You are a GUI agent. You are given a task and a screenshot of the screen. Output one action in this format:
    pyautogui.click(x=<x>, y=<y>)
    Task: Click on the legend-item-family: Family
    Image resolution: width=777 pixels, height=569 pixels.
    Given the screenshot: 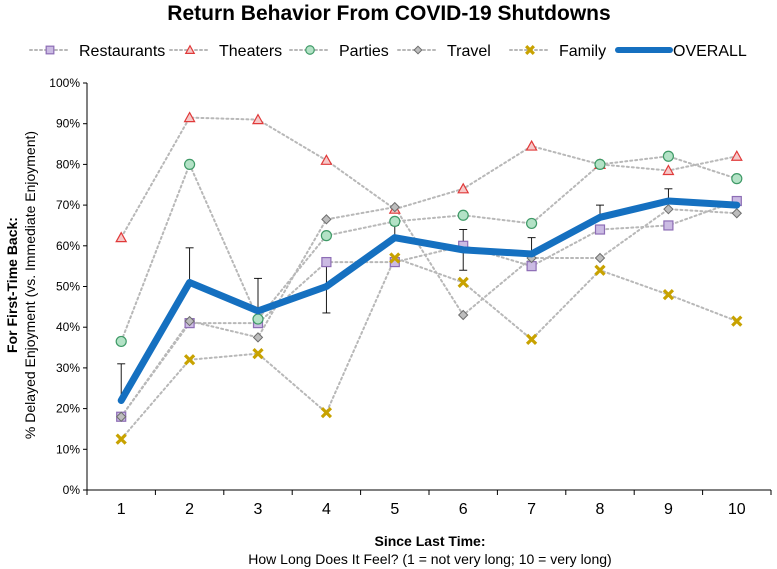 What is the action you would take?
    pyautogui.click(x=557, y=51)
    